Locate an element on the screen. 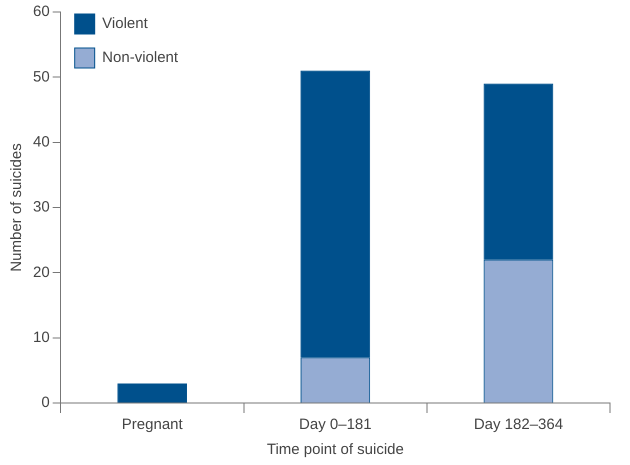 Image resolution: width=630 pixels, height=465 pixels. x-tick-label: Day 182–364 is located at coordinates (519, 425).